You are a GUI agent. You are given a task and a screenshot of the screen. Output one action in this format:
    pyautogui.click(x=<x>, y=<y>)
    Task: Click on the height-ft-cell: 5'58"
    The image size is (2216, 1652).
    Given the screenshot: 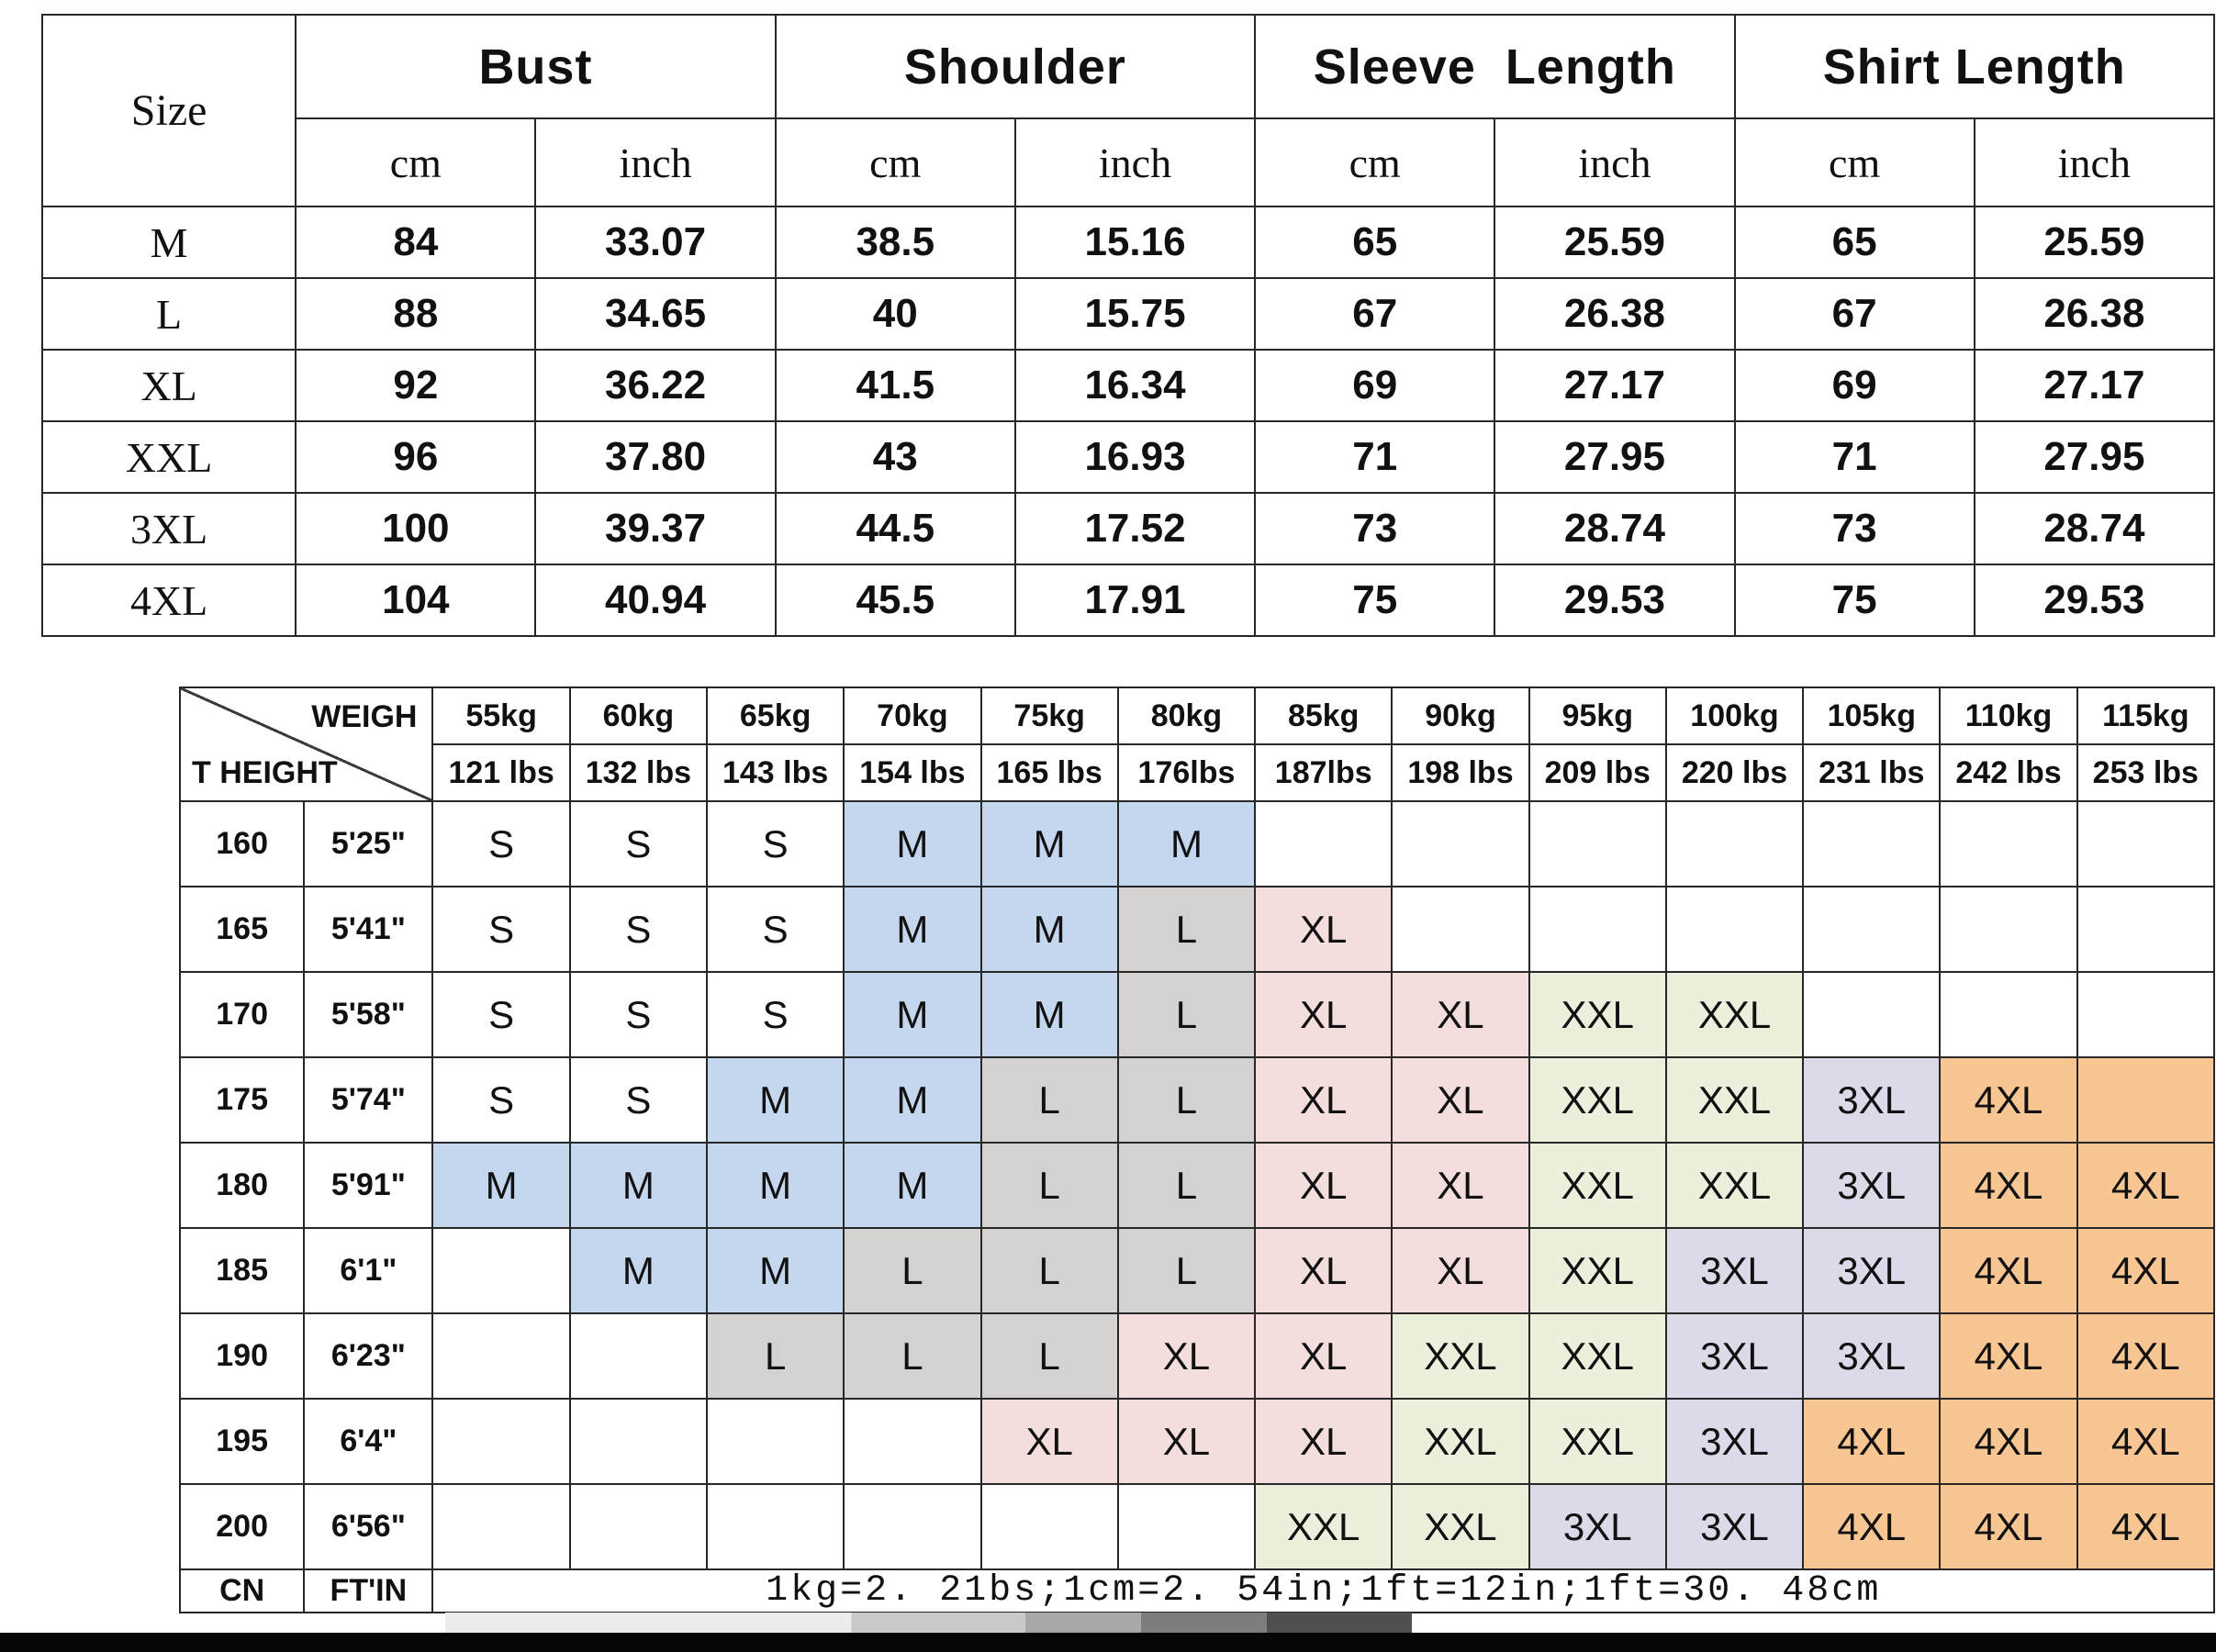 What is the action you would take?
    pyautogui.click(x=368, y=1014)
    